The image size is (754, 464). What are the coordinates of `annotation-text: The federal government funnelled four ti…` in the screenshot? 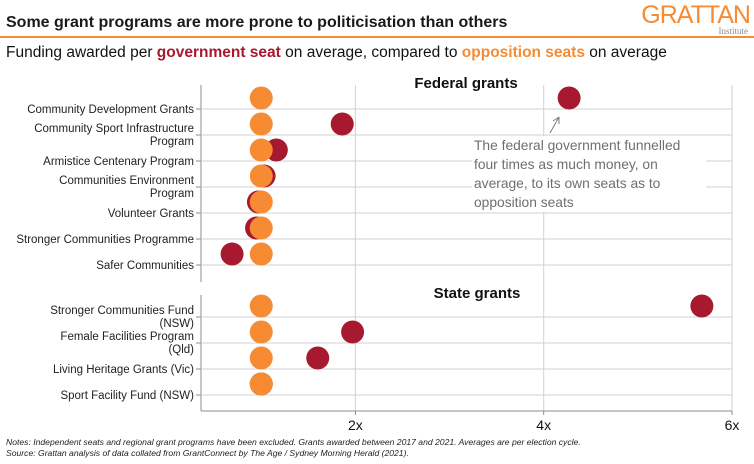 It's located at (589, 174).